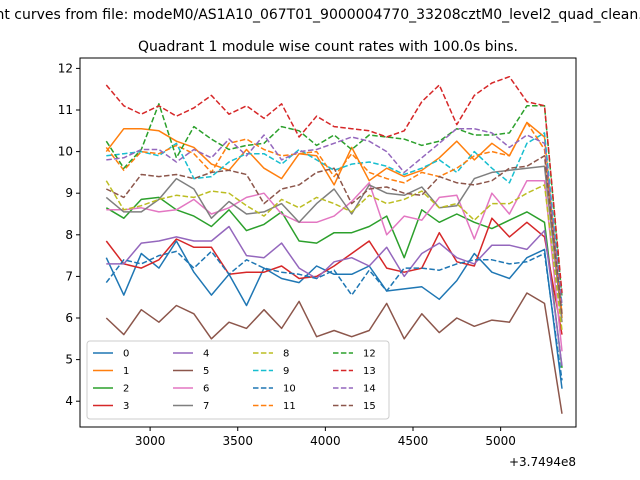 This screenshot has height=480, width=640. Describe the element at coordinates (126, 406) in the screenshot. I see `legend-label-3: 3` at that location.